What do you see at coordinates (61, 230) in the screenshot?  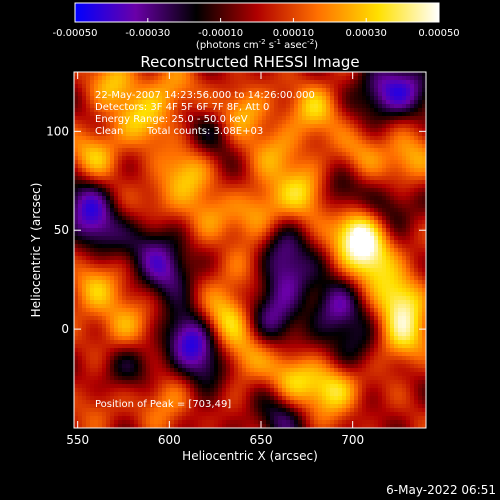 I see `y-tick-label: 50` at bounding box center [61, 230].